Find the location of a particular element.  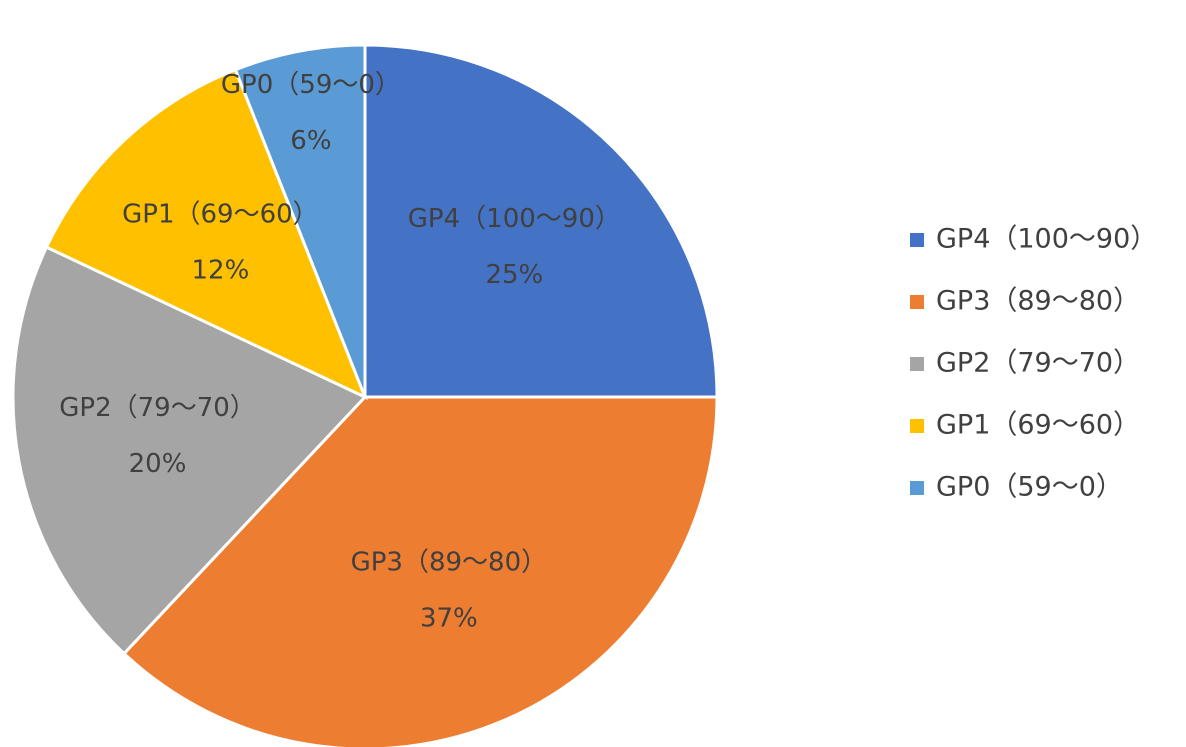

legend-label: GP1（69～60） is located at coordinates (1038, 425).